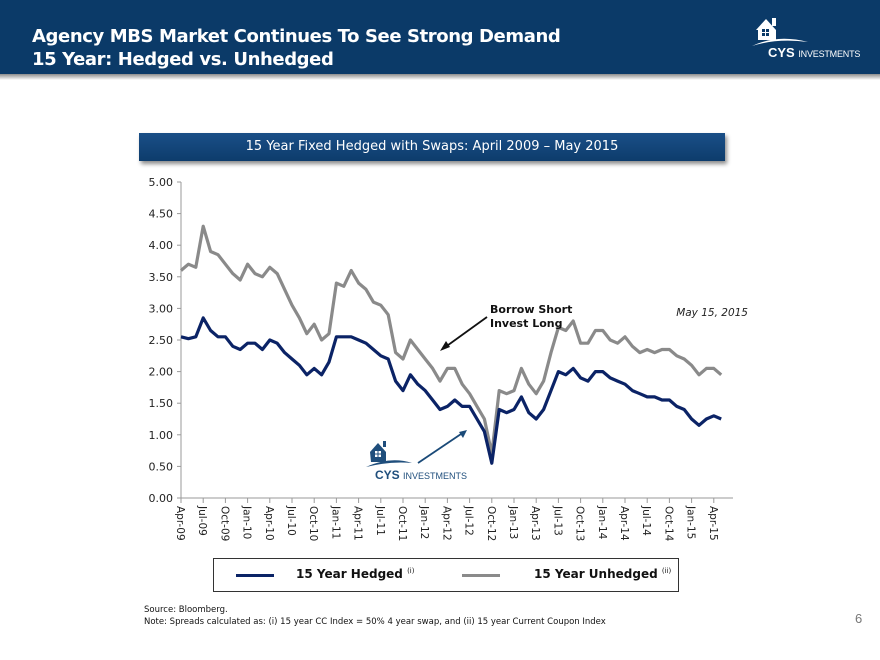  Describe the element at coordinates (451, 390) in the screenshot. I see `series-line-hedged` at that location.